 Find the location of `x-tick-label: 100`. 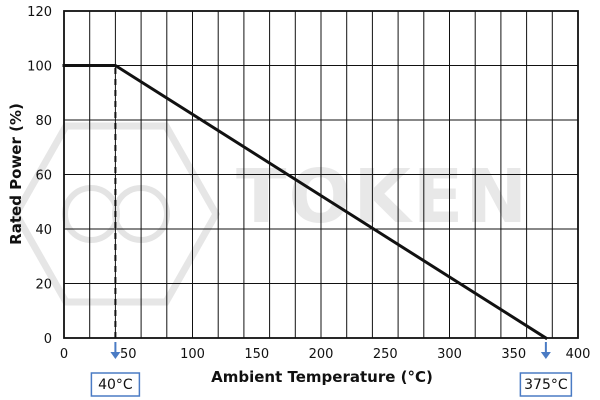

x-tick-label: 100 is located at coordinates (192, 354).